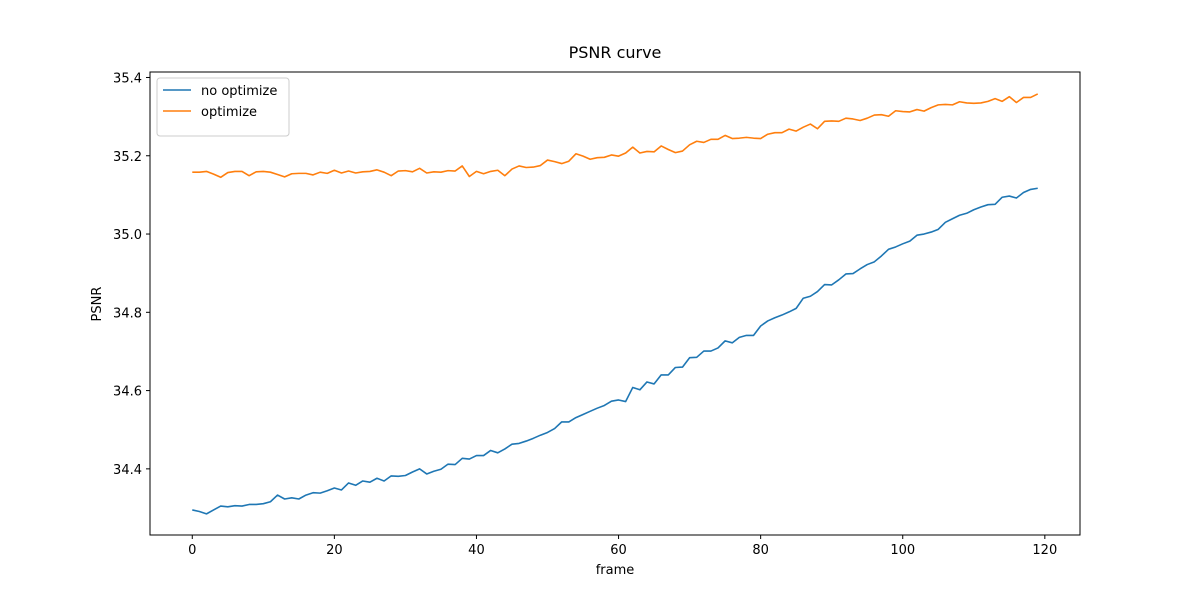  What do you see at coordinates (760, 550) in the screenshot?
I see `x-tick-label: 80` at bounding box center [760, 550].